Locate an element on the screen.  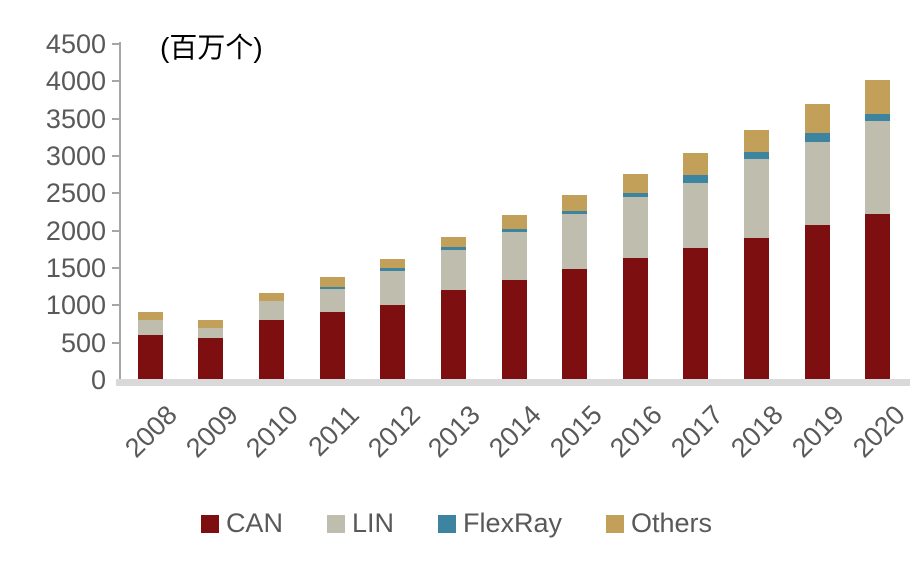
bar-2008 is located at coordinates (150, 345).